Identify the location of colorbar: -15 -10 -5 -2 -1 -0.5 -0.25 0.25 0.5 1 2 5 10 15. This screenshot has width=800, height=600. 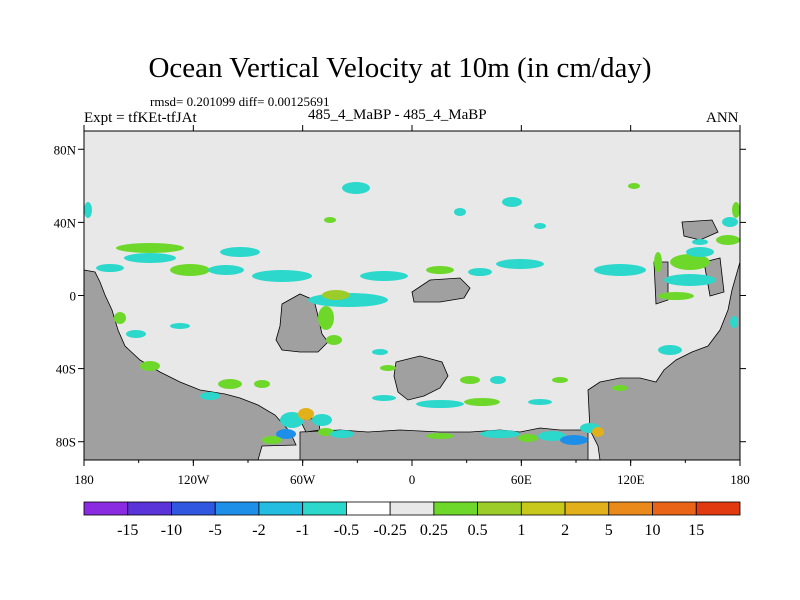
(412, 520).